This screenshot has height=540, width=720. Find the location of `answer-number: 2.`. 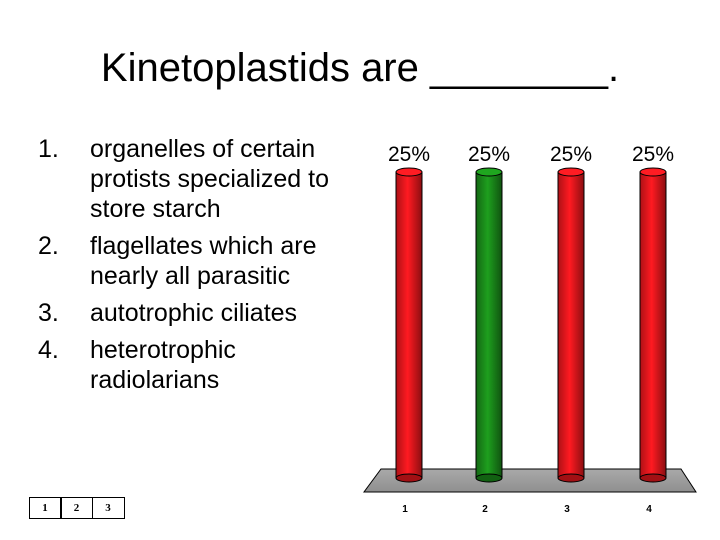

answer-number: 2. is located at coordinates (48, 246).